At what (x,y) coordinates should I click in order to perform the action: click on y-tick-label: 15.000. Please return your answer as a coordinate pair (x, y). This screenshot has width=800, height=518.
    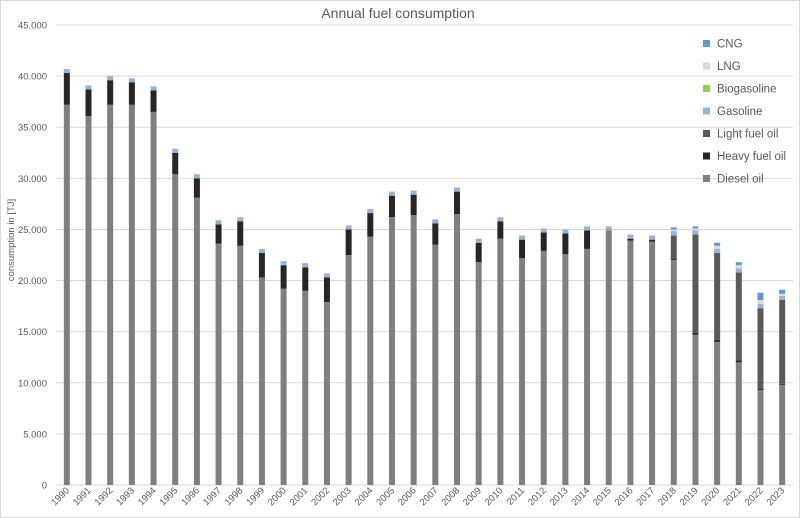
    Looking at the image, I should click on (32, 332).